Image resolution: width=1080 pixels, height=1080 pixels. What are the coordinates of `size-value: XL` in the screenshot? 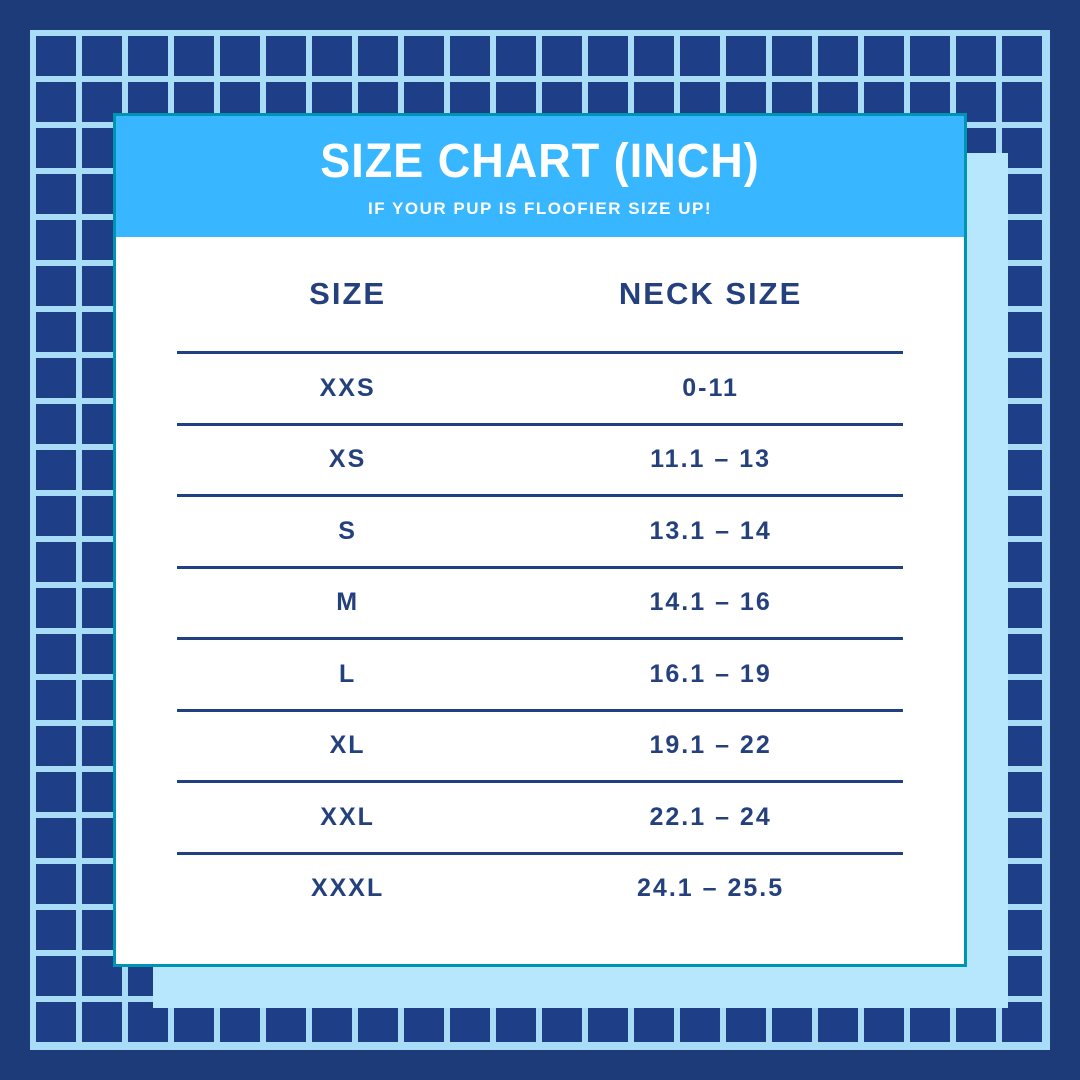 It's located at (347, 745).